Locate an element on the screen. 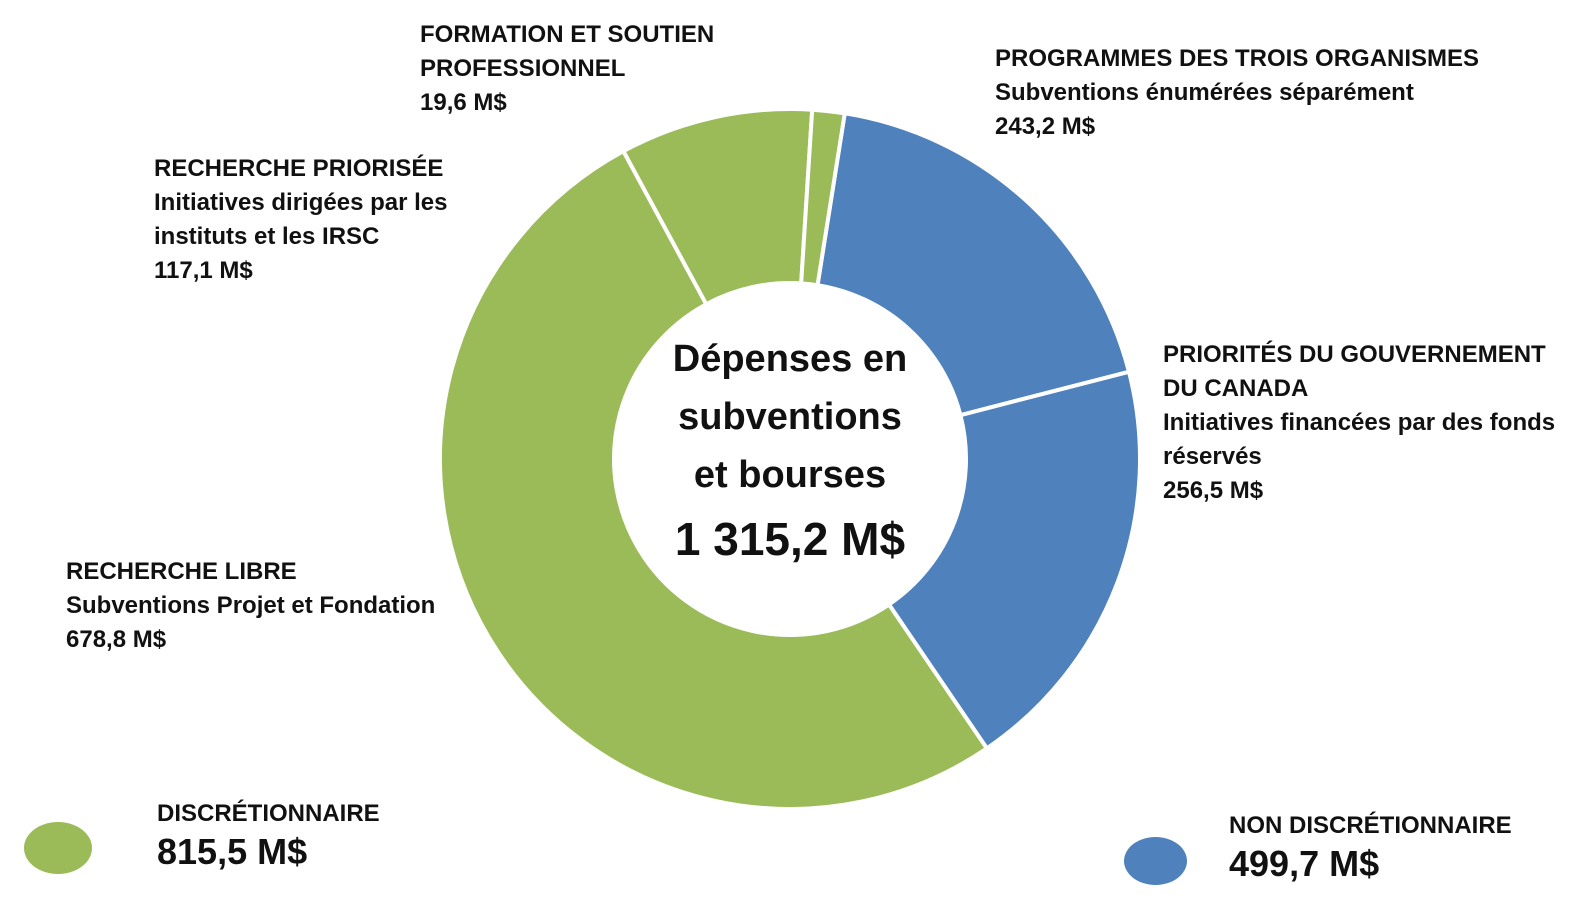 This screenshot has width=1577, height=900. donut-slice-priorites_gc is located at coordinates (1014, 560).